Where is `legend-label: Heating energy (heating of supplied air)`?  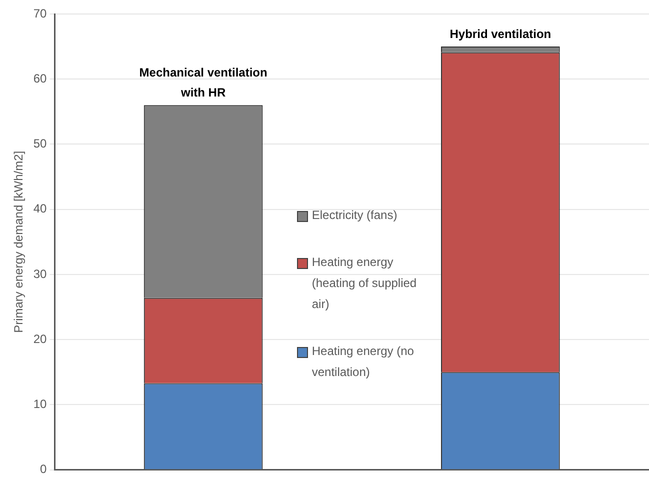
legend-label: Heating energy (heating of supplied air) is located at coordinates (365, 283).